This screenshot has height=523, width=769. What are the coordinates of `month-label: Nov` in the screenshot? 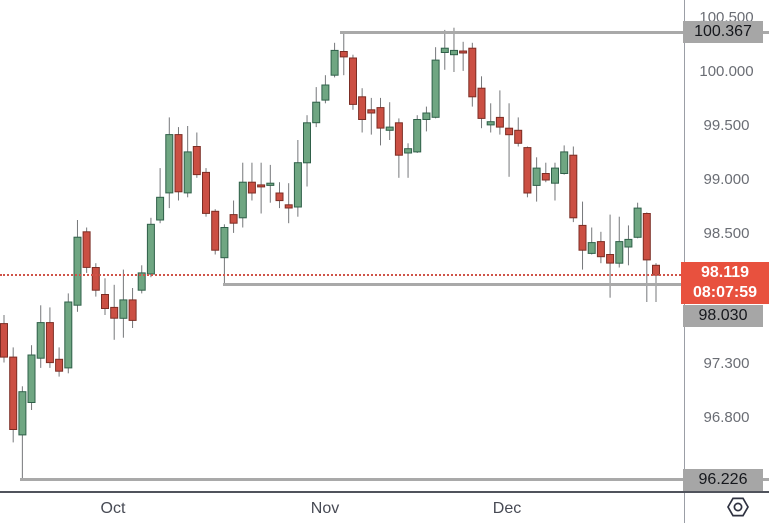 It's located at (325, 508).